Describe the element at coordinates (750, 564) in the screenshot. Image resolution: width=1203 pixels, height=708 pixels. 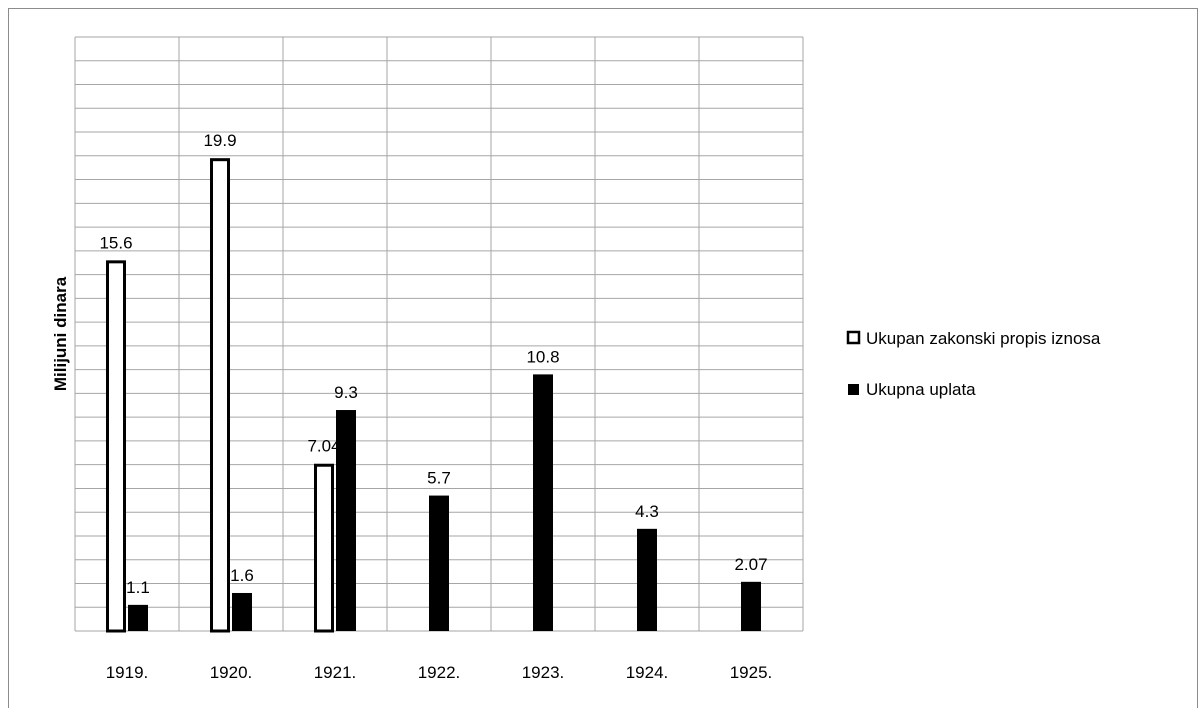
I see `data-label: 2.07` at that location.